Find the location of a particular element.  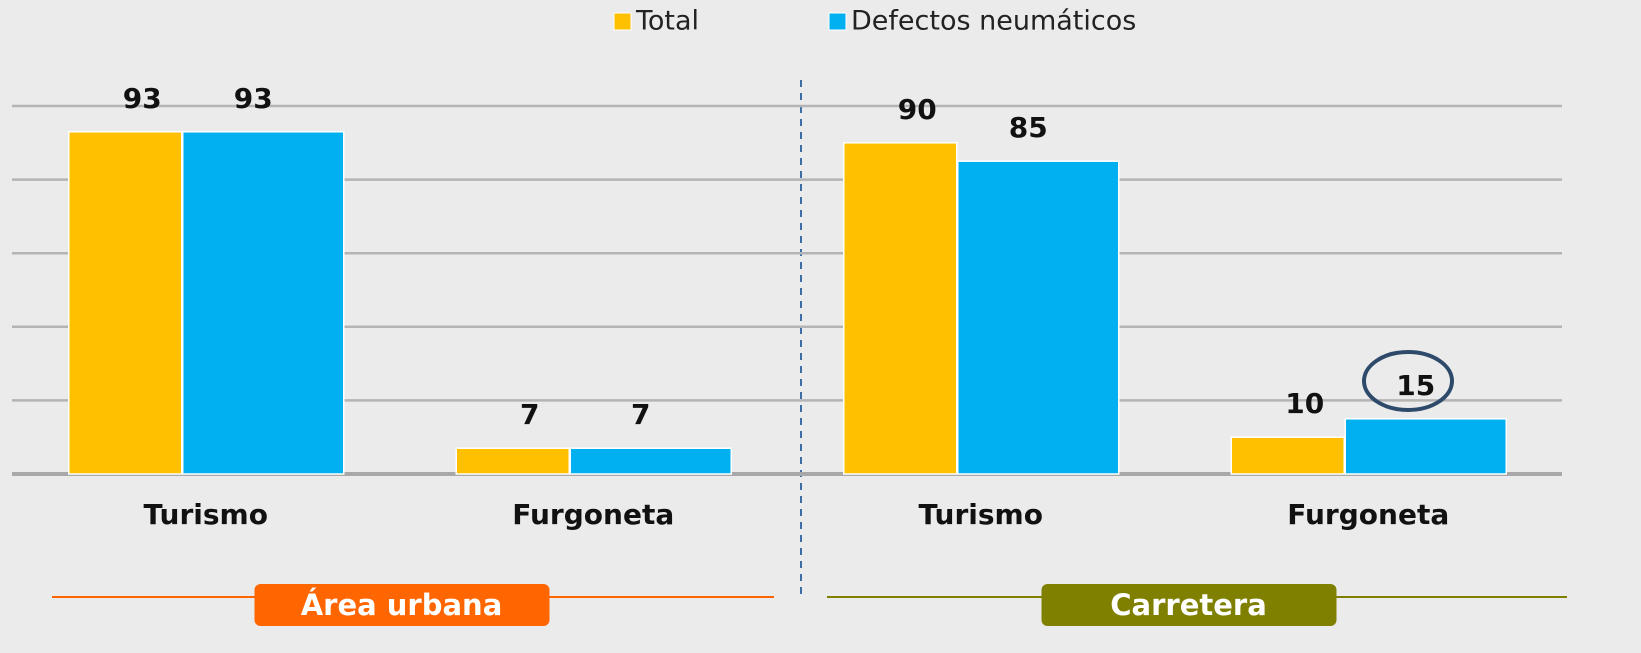

value-label: 10 is located at coordinates (1304, 403).